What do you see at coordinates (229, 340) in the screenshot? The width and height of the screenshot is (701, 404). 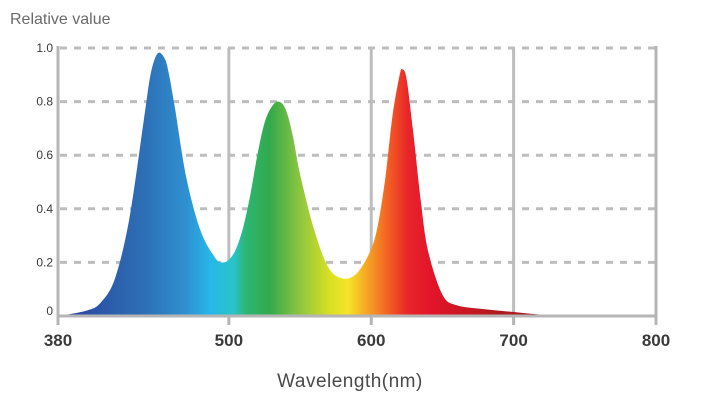 I see `x-tick-label: 500` at bounding box center [229, 340].